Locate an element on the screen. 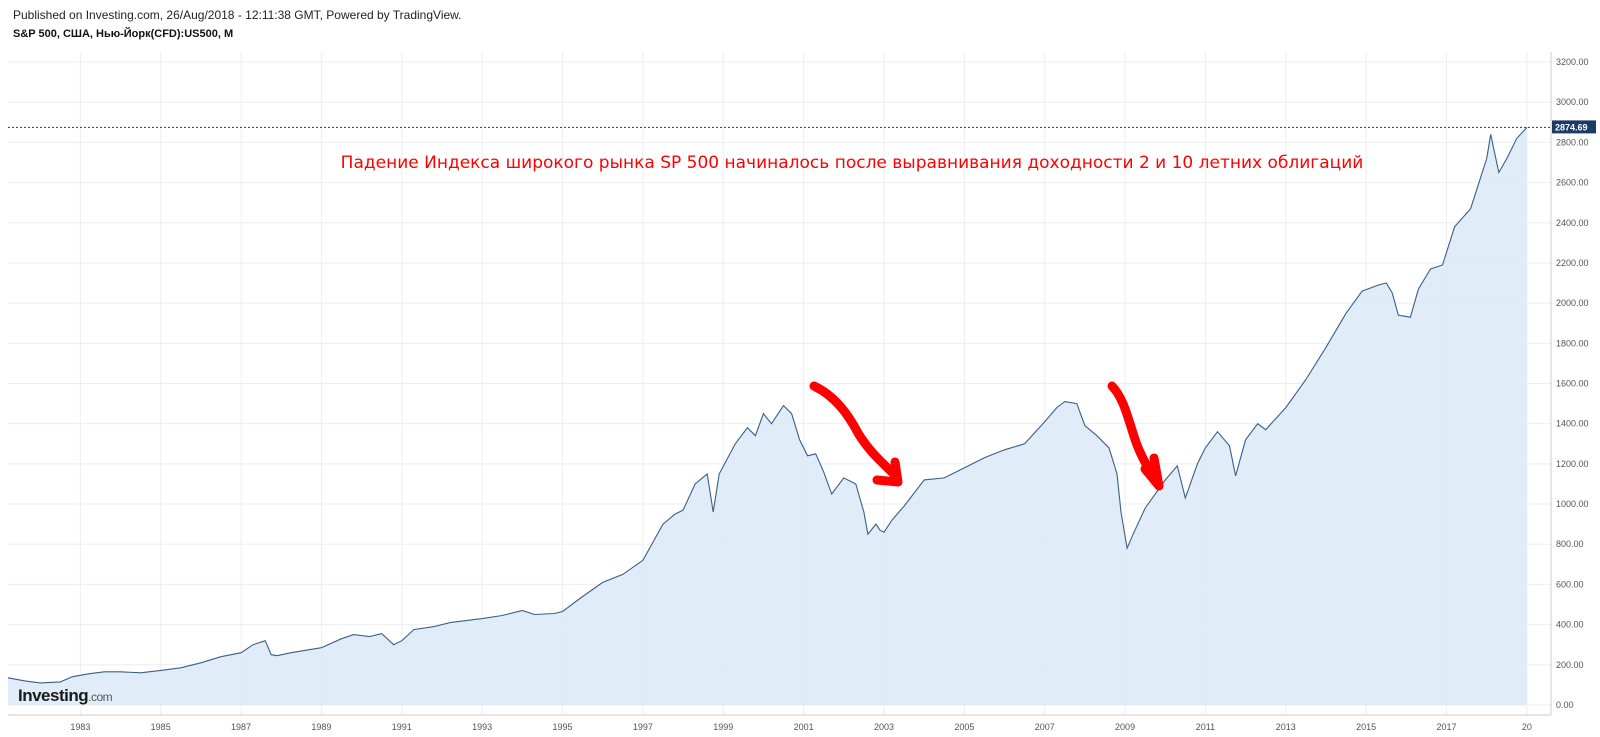  y-tick-label: 1800.00 is located at coordinates (1572, 343).